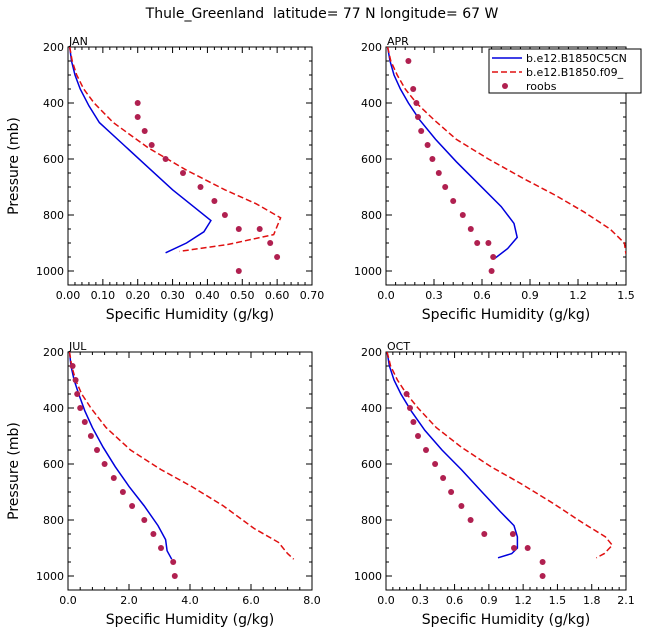  I want to click on legend-marker-roobs, so click(505, 86).